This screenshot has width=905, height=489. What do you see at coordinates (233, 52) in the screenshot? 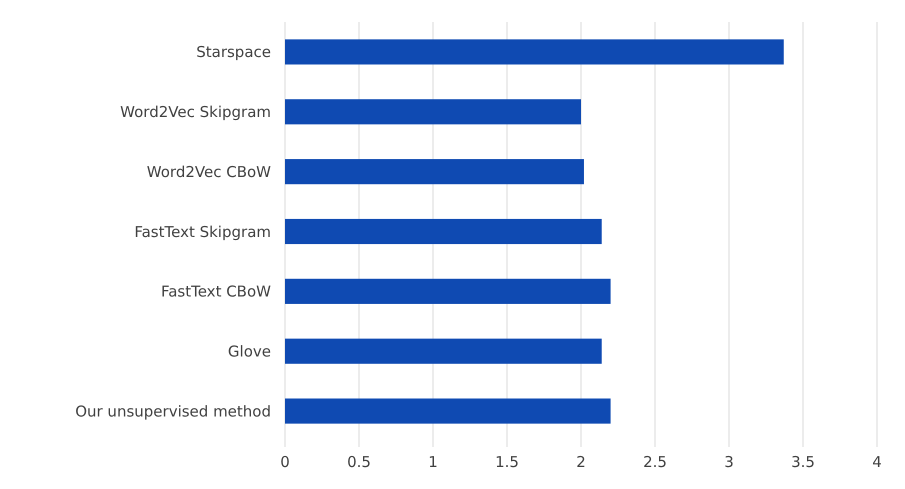
I see `y-tick-label: Starspace` at bounding box center [233, 52].